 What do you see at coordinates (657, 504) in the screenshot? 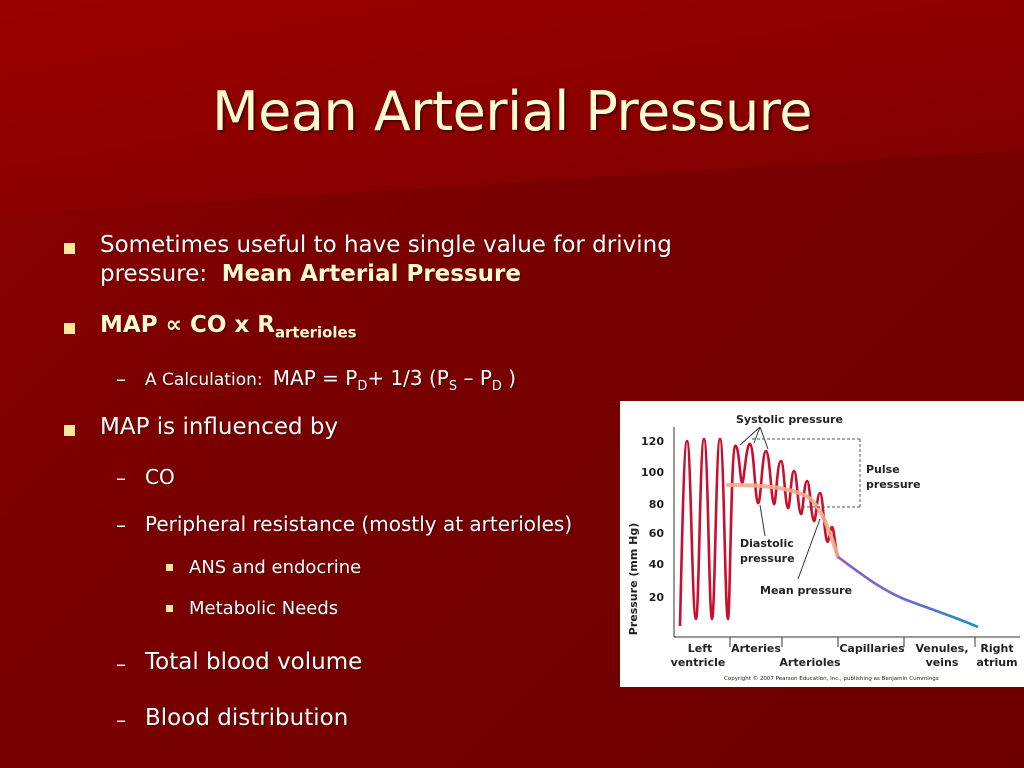
I see `y-tick-80: 80` at bounding box center [657, 504].